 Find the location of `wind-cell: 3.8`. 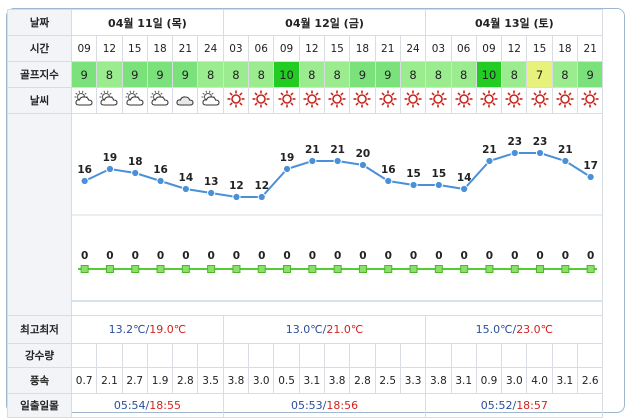

wind-cell: 3.8 is located at coordinates (236, 380).